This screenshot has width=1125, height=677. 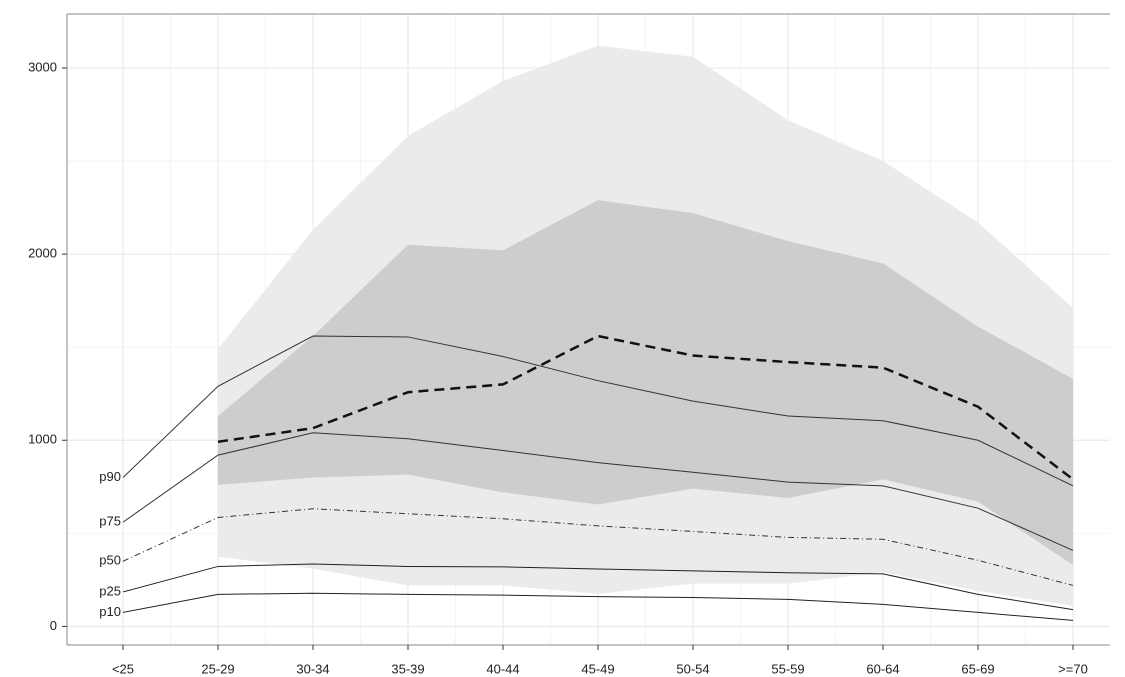 I want to click on x-tick-label: 30-34, so click(x=312, y=668).